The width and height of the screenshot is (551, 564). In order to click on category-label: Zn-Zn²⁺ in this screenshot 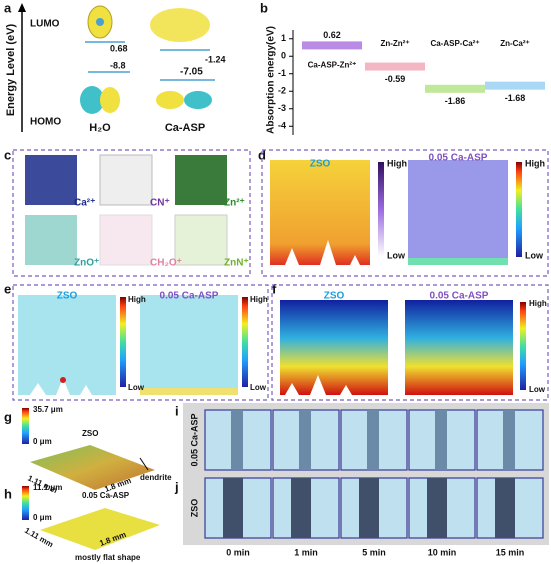, I will do `click(394, 43)`.